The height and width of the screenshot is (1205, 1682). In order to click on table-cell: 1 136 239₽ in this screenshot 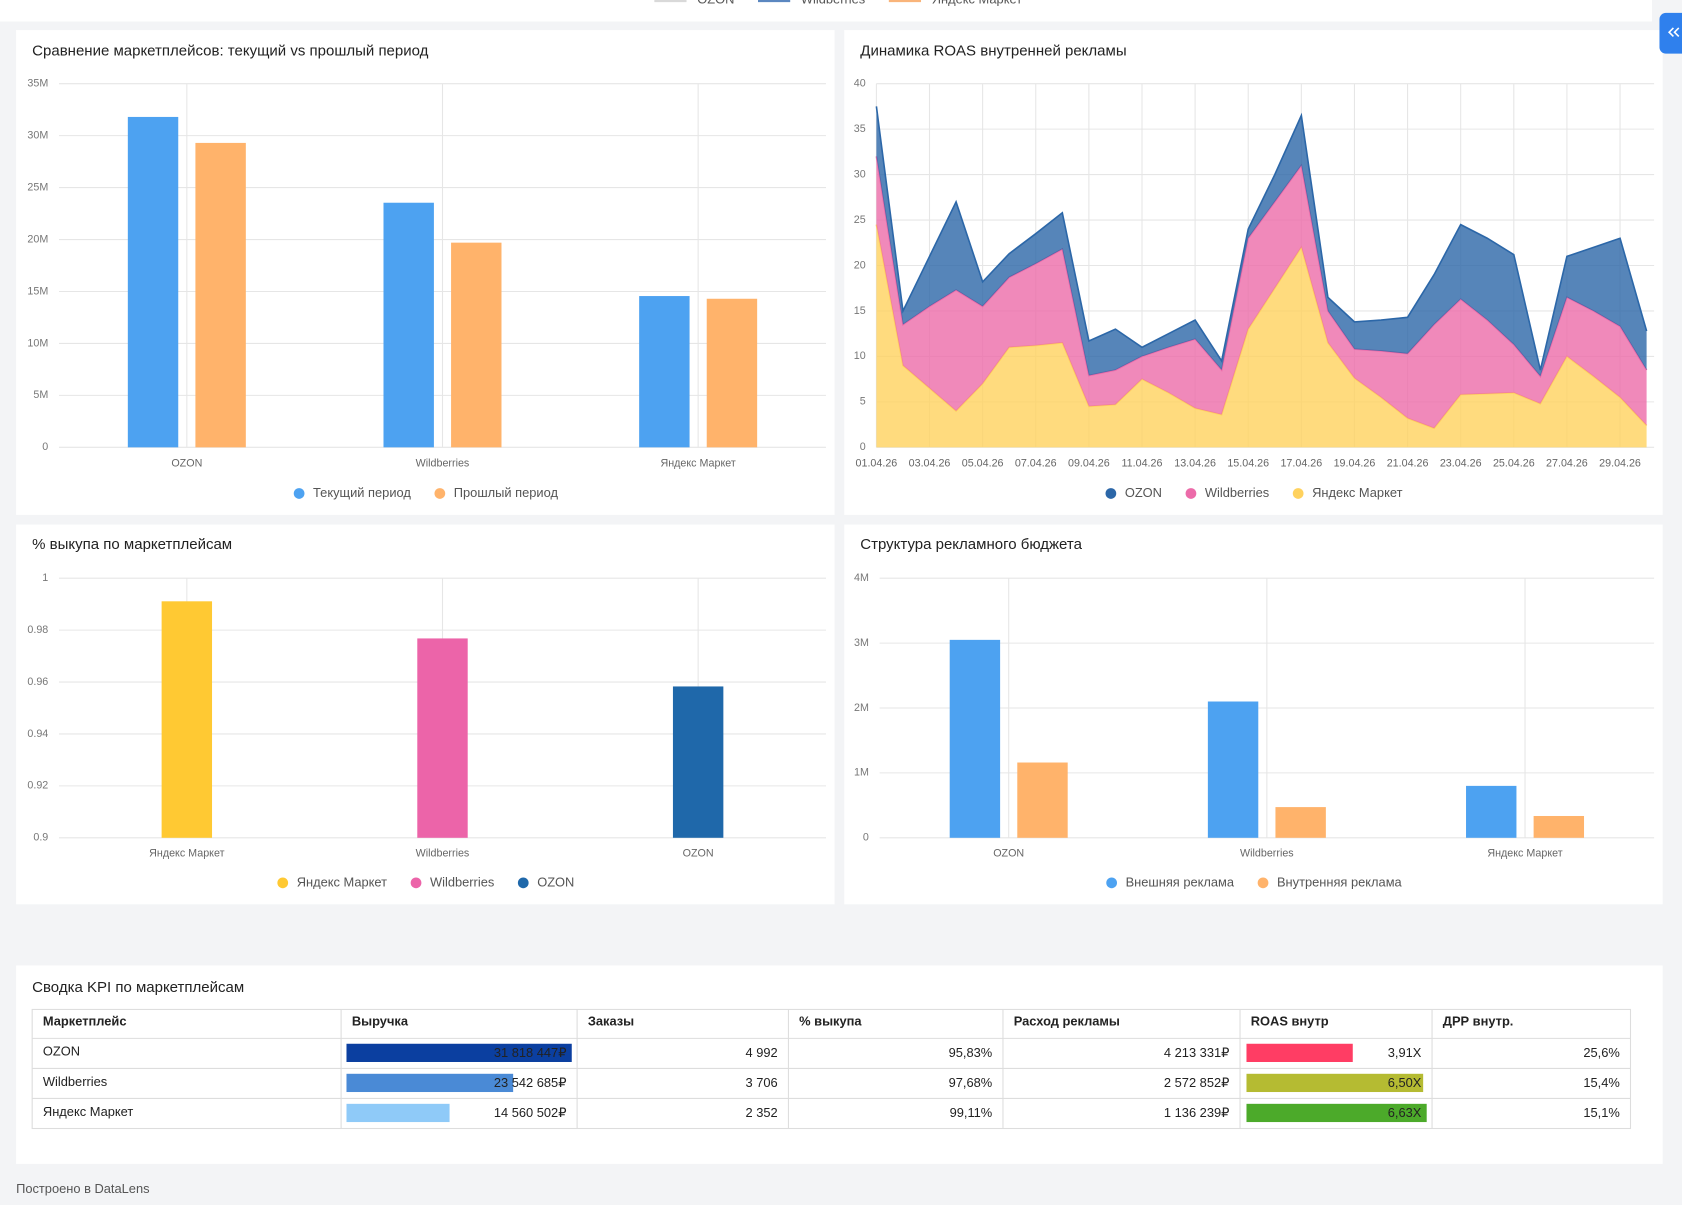, I will do `click(1196, 1112)`.